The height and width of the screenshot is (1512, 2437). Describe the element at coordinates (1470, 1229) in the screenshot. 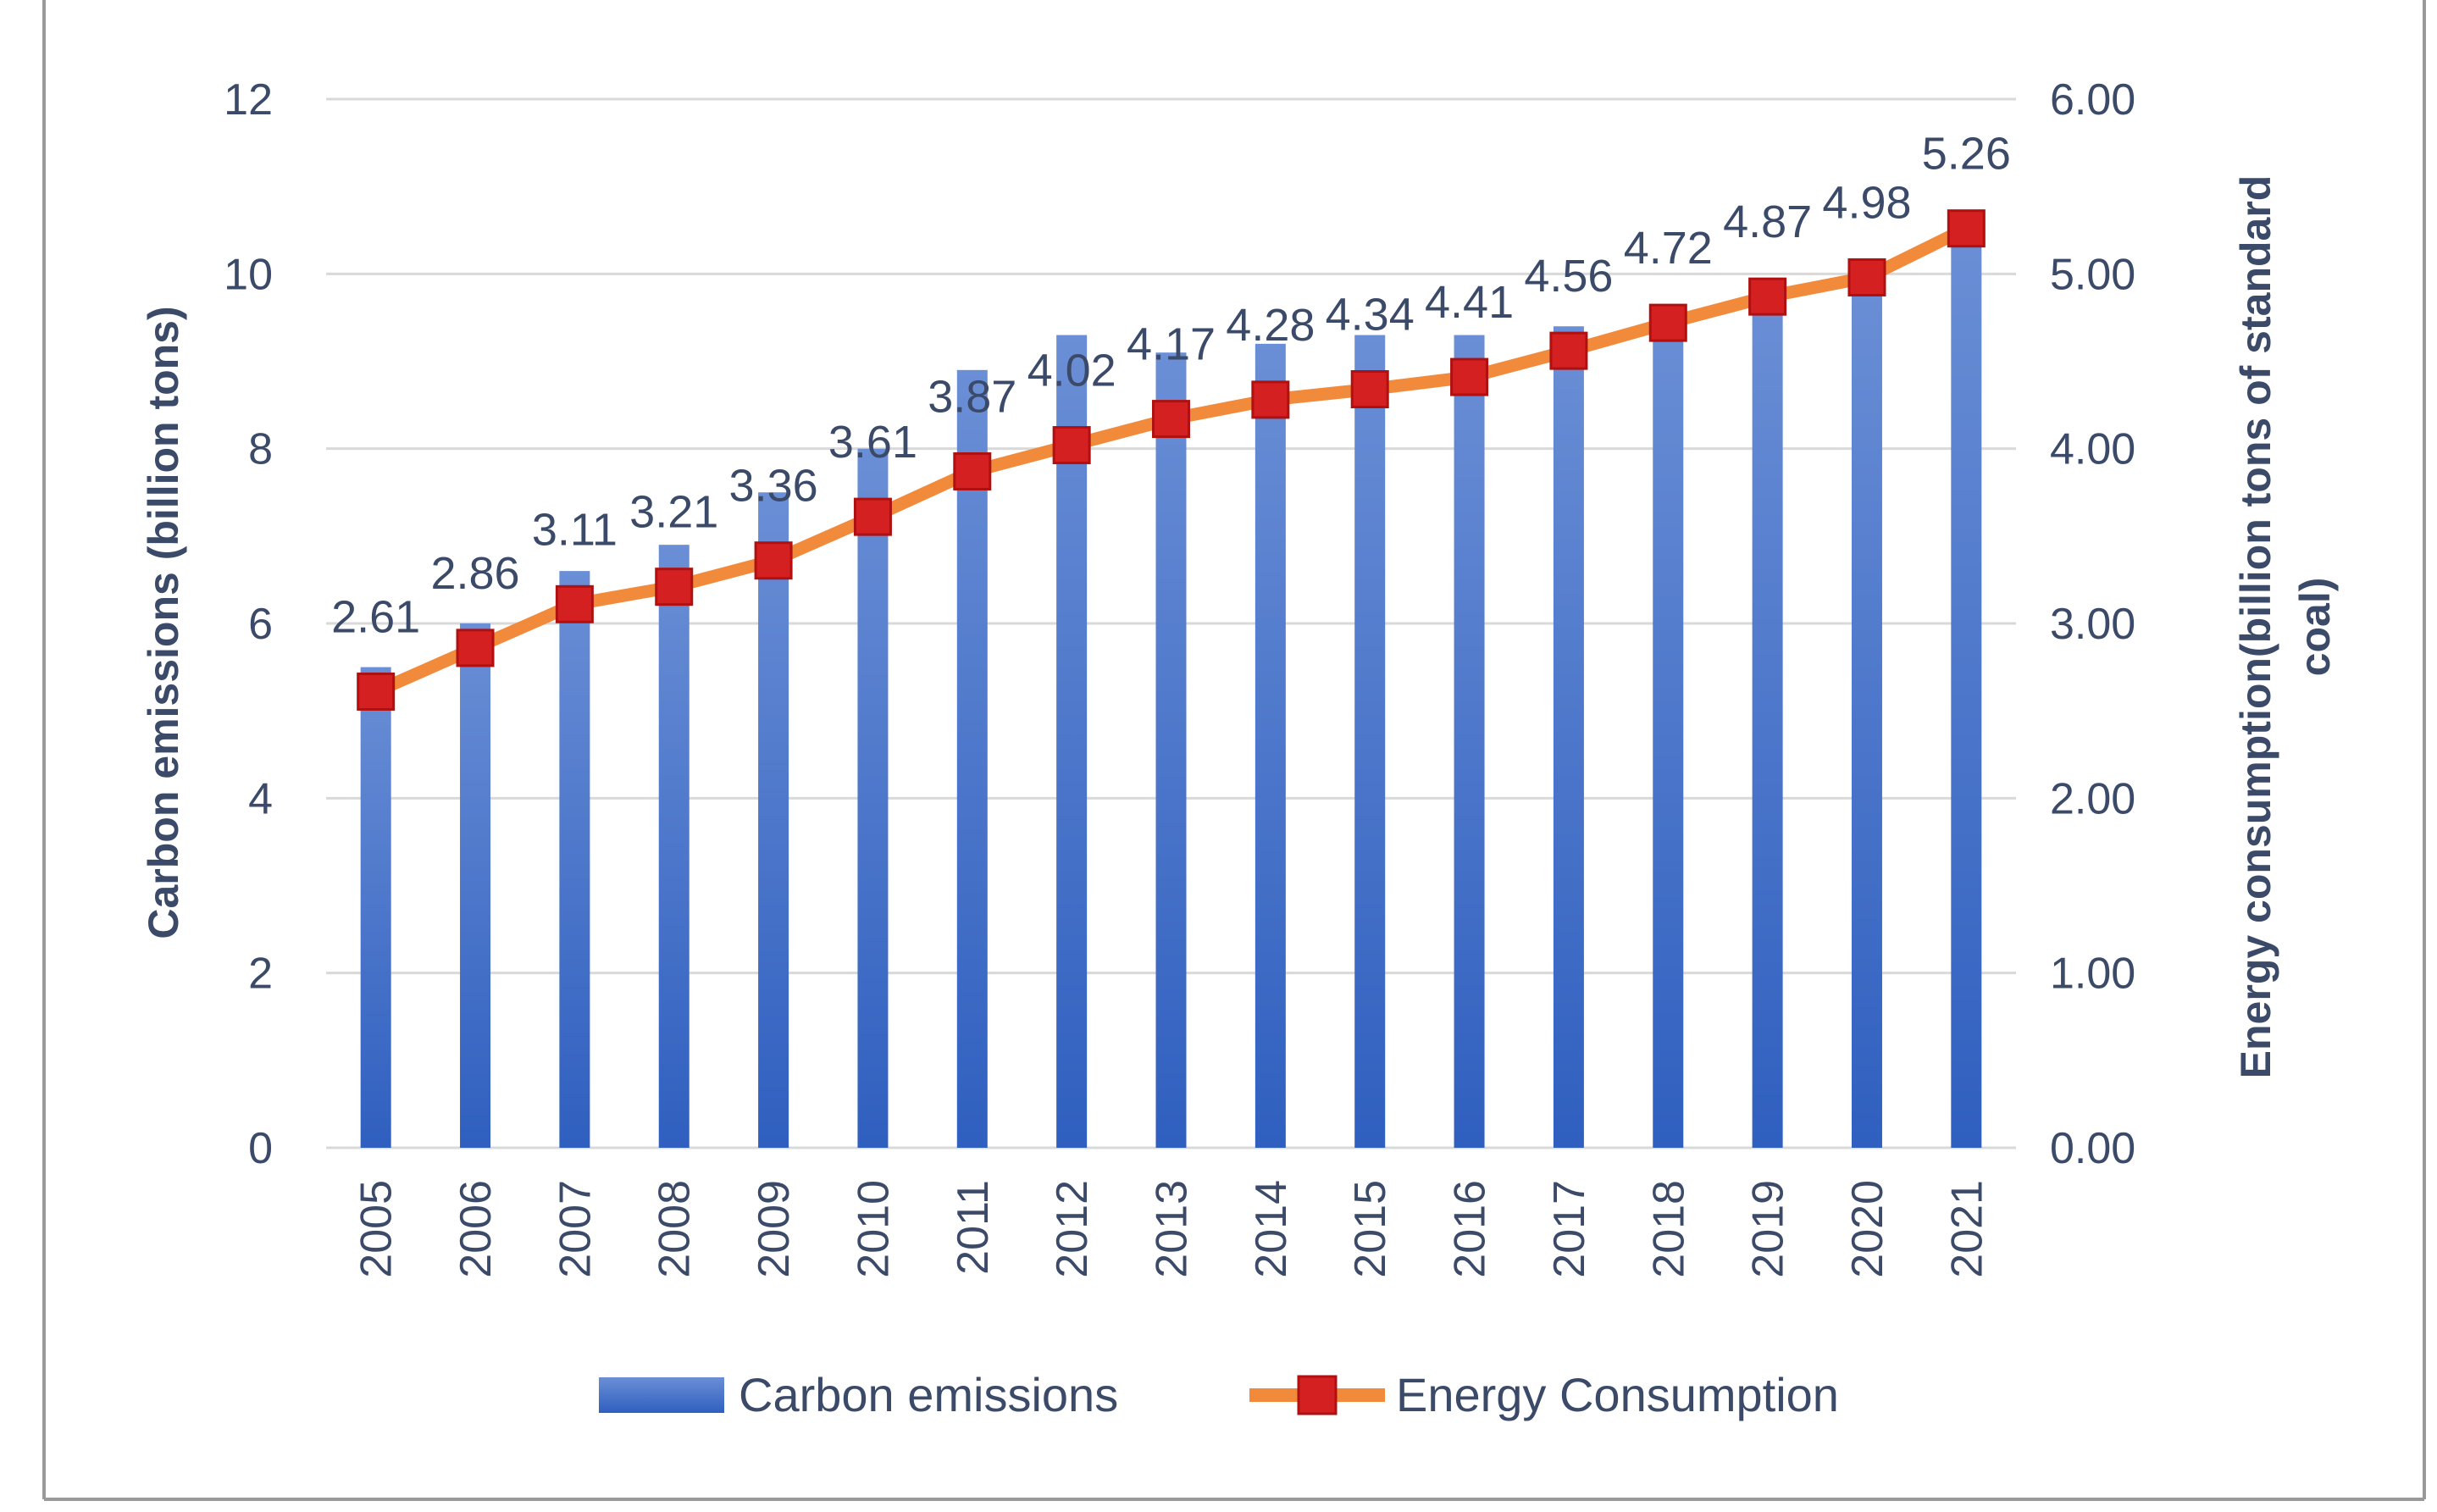

I see `x-tick-label: 2016` at that location.